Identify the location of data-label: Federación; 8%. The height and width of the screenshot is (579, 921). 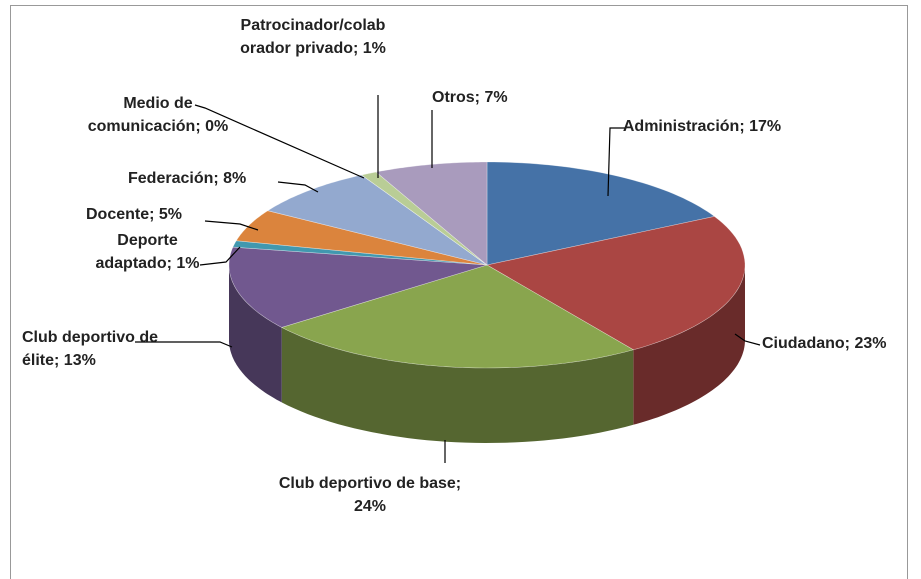
(187, 178).